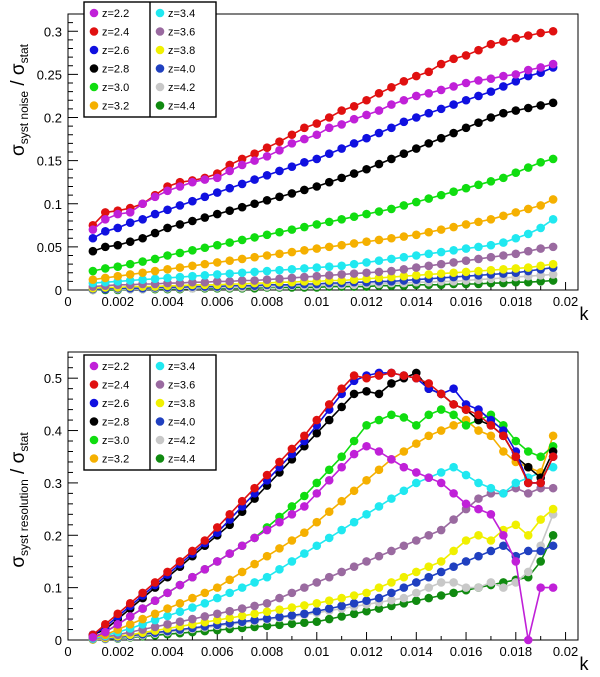 The width and height of the screenshot is (600, 677). What do you see at coordinates (160, 421) in the screenshot?
I see `legend-marker-z=4.0` at bounding box center [160, 421].